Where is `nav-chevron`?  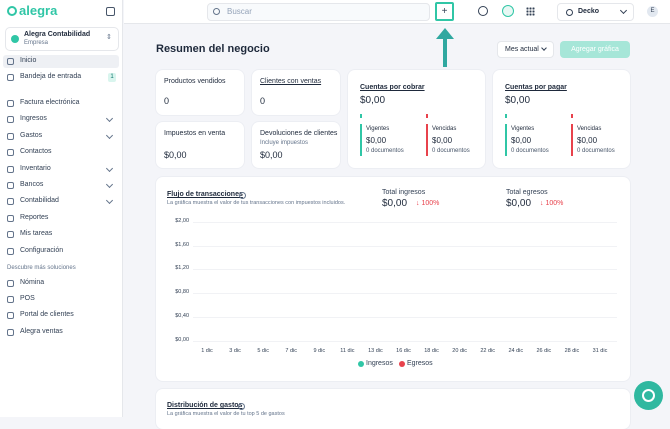
nav-chevron is located at coordinates (109, 118).